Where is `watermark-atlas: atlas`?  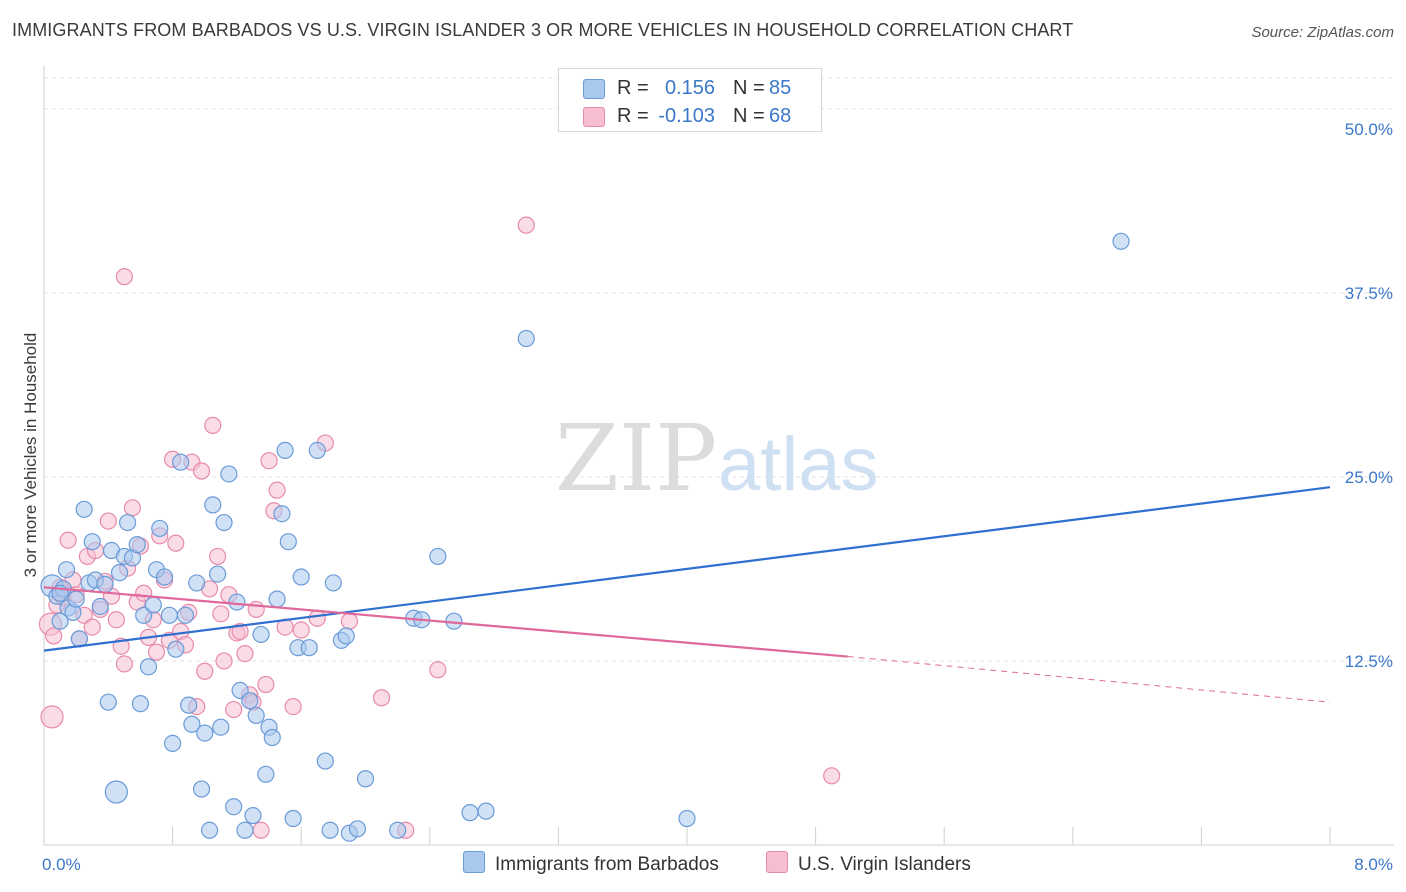 watermark-atlas: atlas is located at coordinates (798, 464).